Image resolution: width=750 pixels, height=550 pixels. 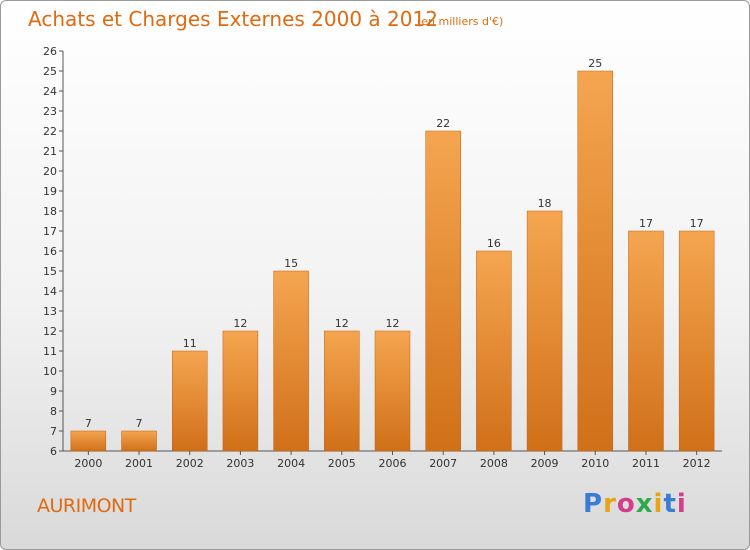 What do you see at coordinates (50, 131) in the screenshot?
I see `y-tick-label: 22` at bounding box center [50, 131].